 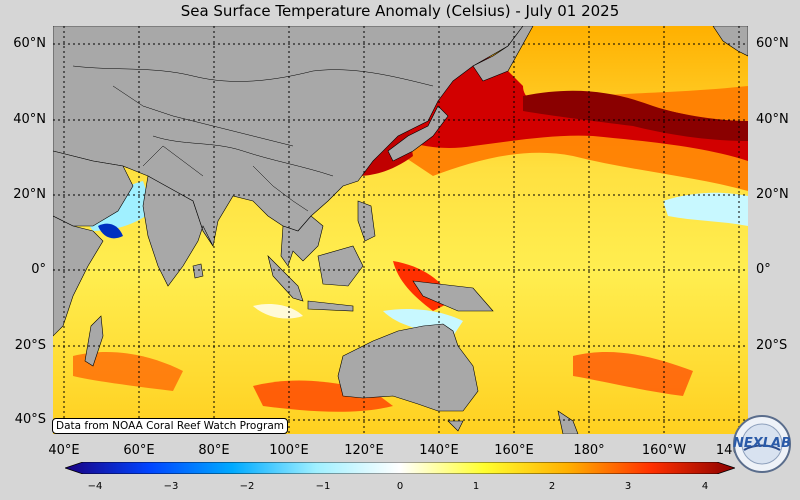 What do you see at coordinates (730, 41) in the screenshot?
I see `north-america-landmass` at bounding box center [730, 41].